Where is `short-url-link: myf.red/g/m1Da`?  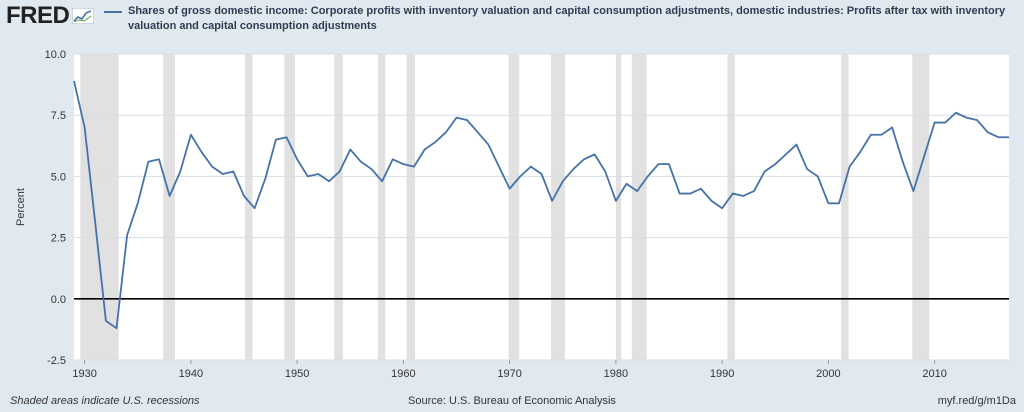
short-url-link: myf.red/g/m1Da is located at coordinates (976, 401).